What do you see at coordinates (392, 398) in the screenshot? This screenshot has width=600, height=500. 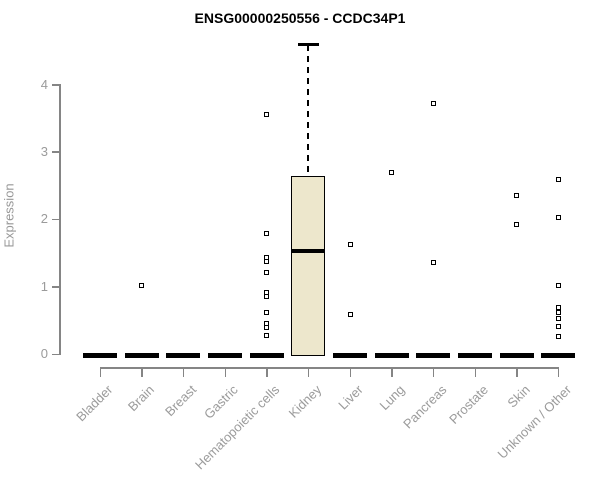 I see `x-tick-label: Lung` at bounding box center [392, 398].